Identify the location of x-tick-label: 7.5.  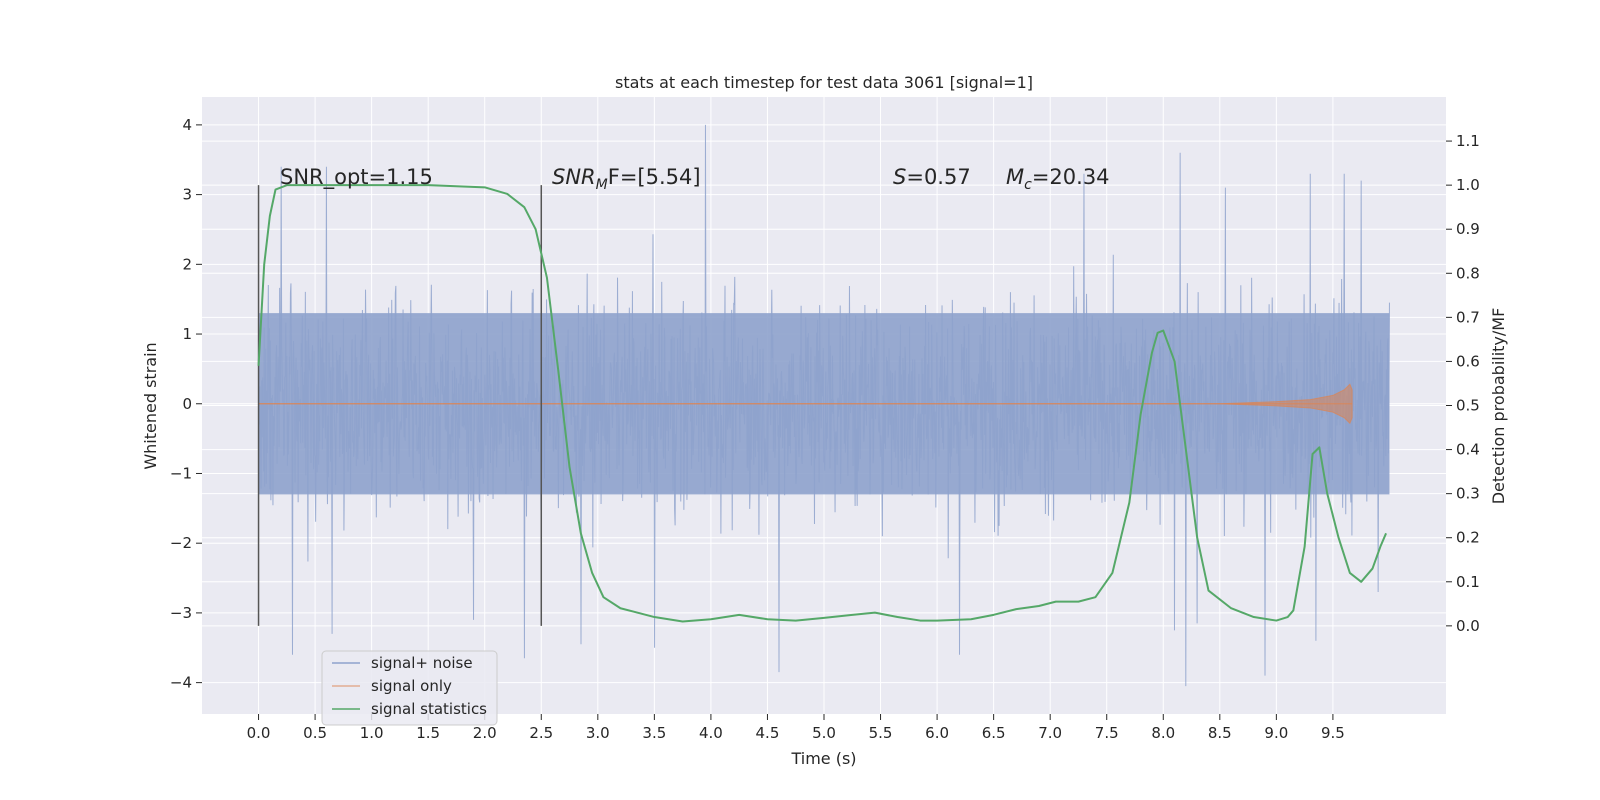
(1107, 733).